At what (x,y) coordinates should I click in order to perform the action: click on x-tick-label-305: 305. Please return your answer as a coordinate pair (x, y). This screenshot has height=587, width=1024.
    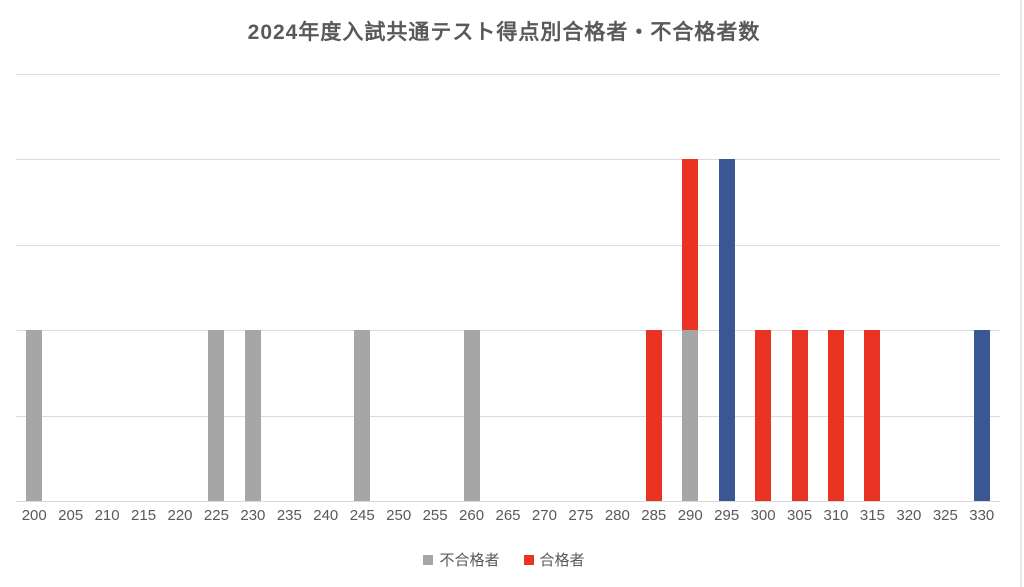
    Looking at the image, I should click on (800, 515).